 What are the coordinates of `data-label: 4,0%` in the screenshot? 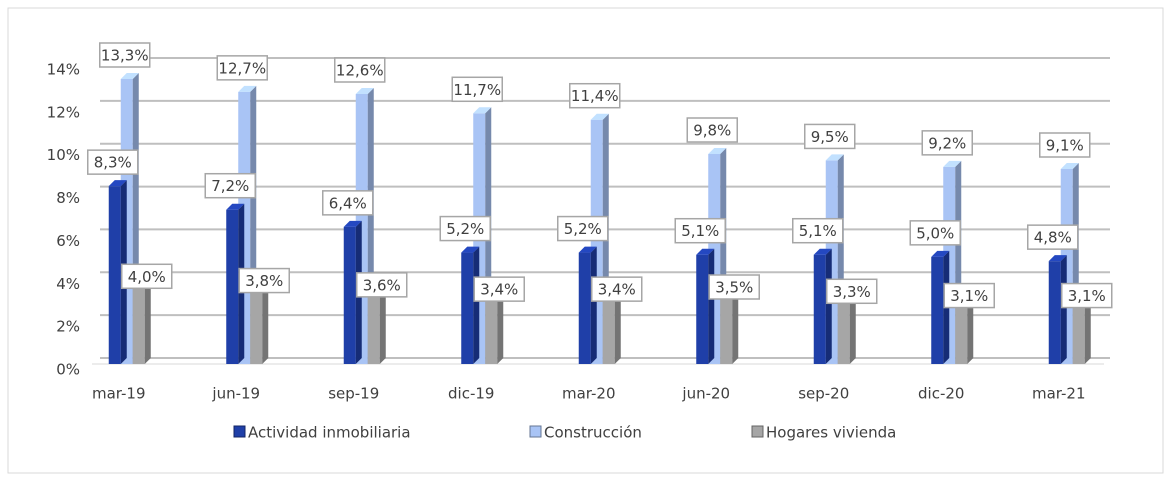 It's located at (147, 277).